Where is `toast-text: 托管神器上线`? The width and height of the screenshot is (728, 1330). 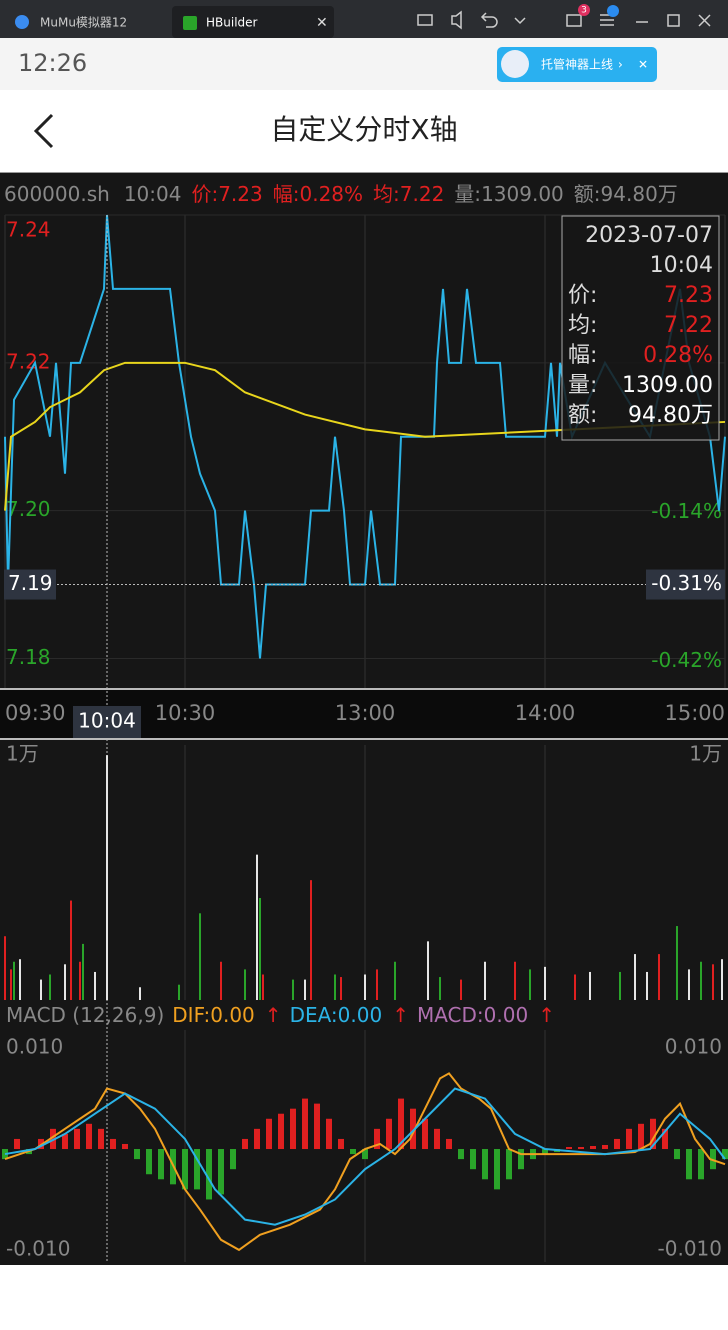 toast-text: 托管神器上线 is located at coordinates (577, 64).